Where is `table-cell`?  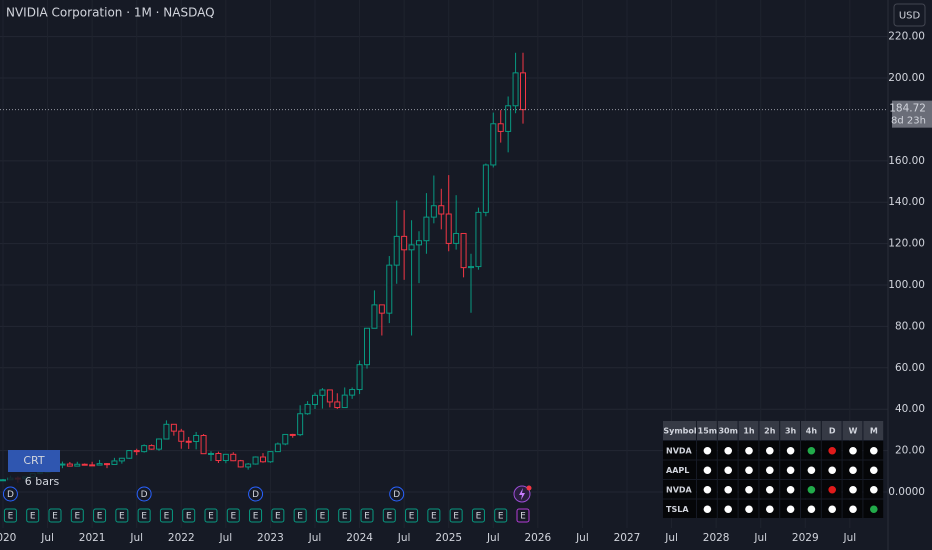 table-cell is located at coordinates (679, 489).